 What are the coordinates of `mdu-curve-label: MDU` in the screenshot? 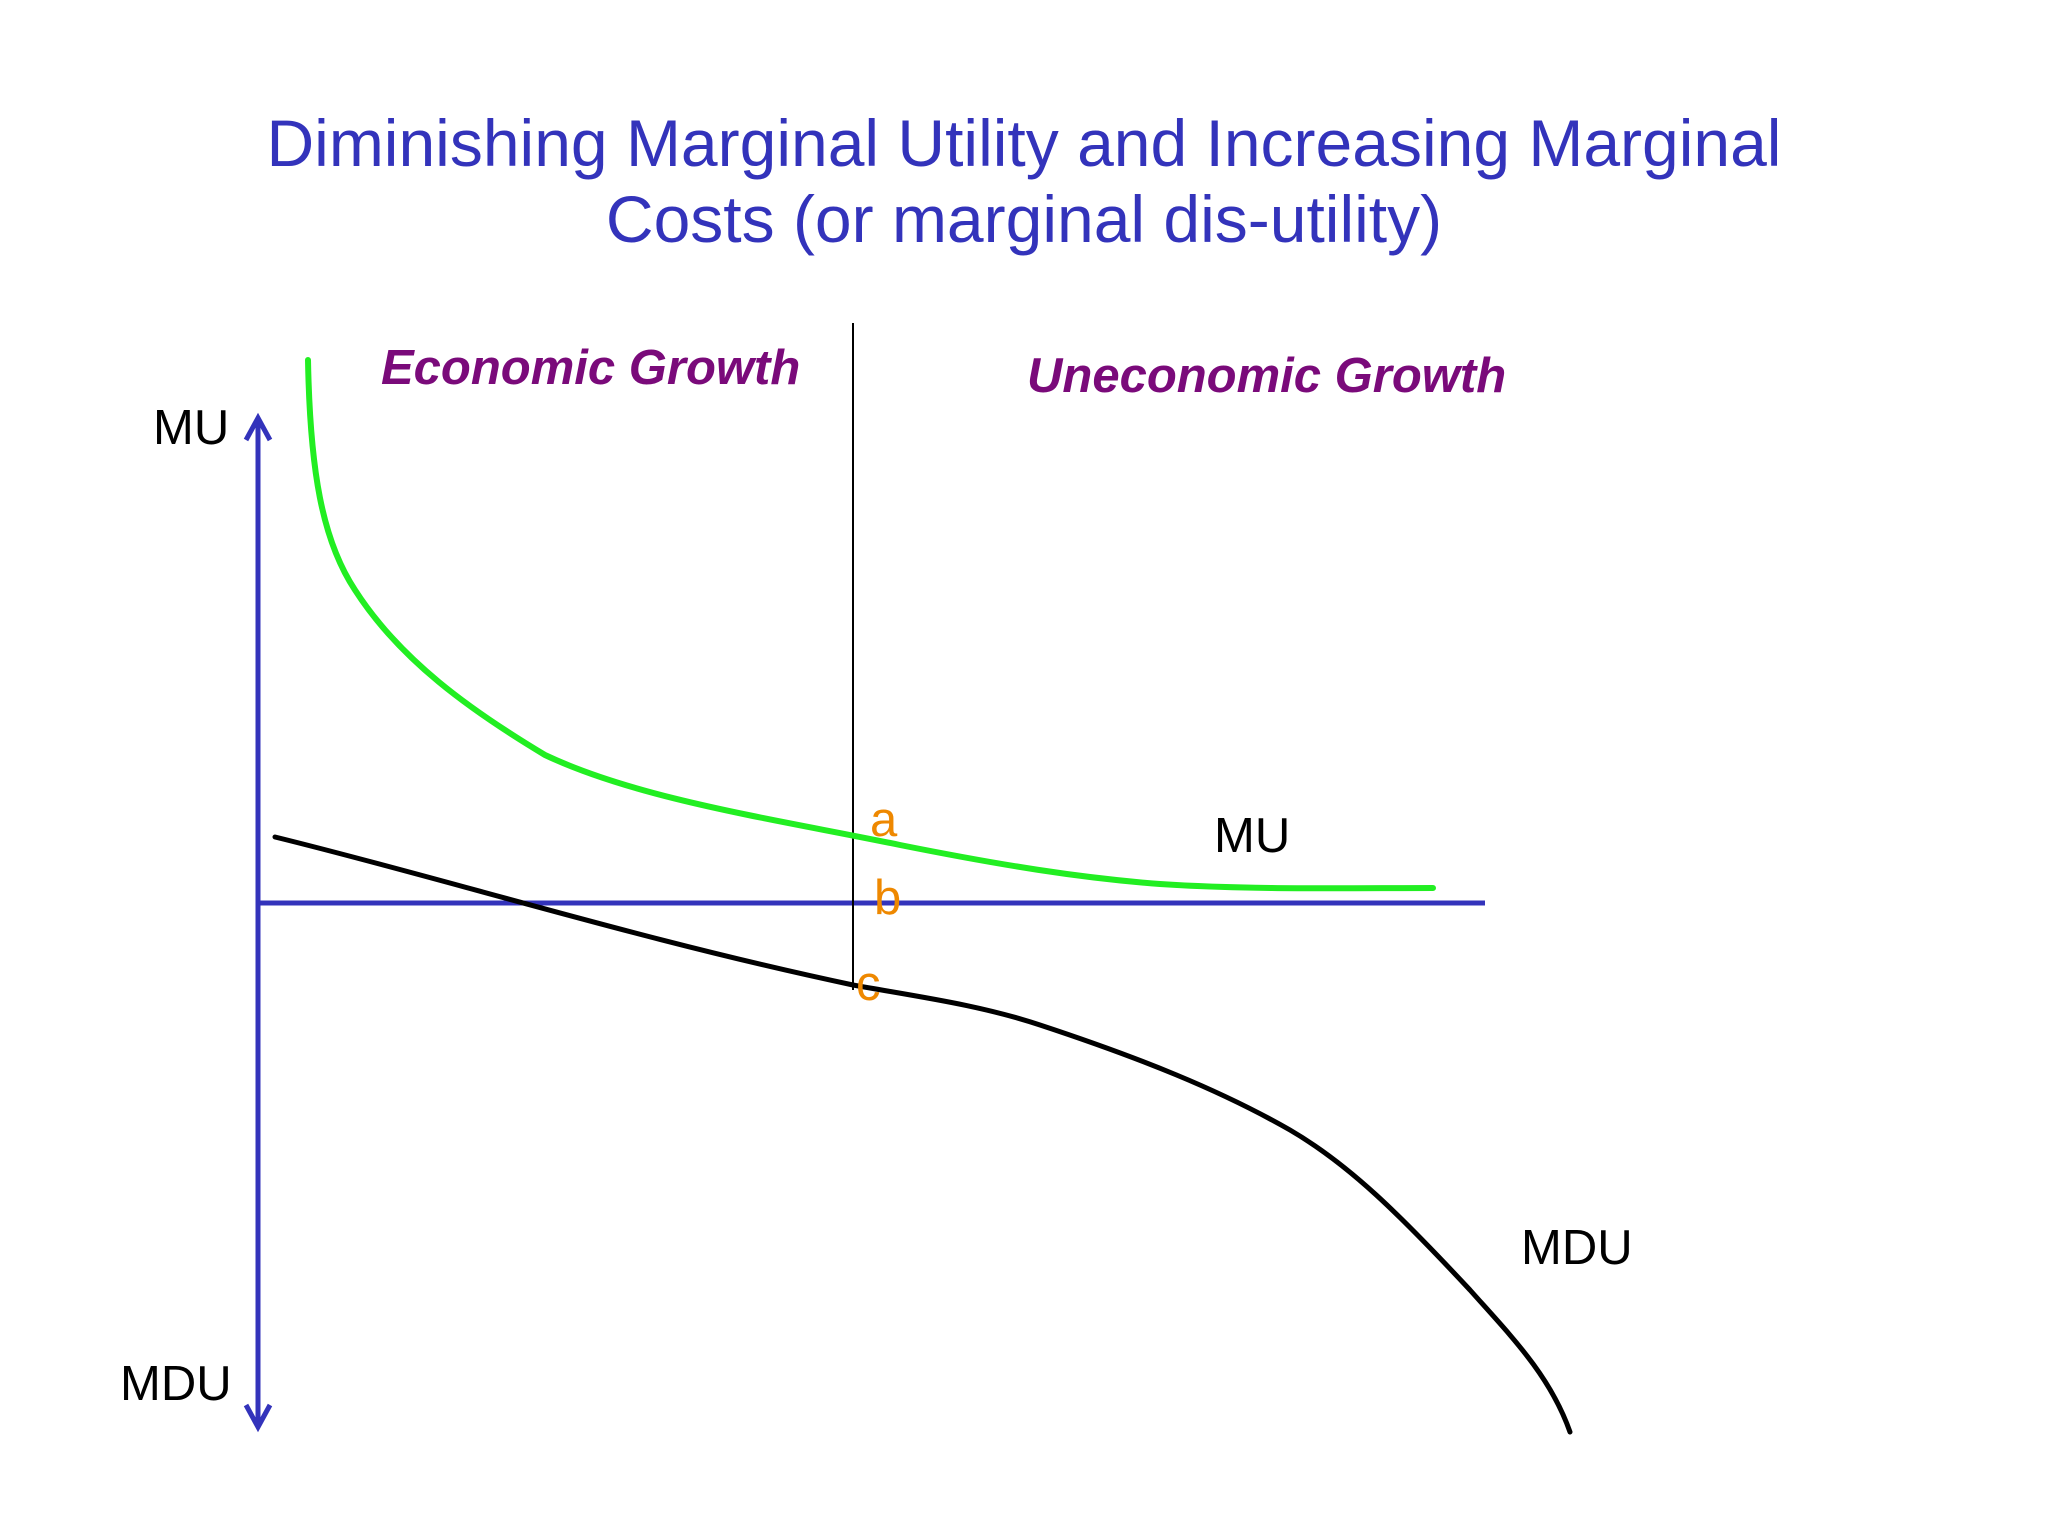 It's located at (1577, 1248).